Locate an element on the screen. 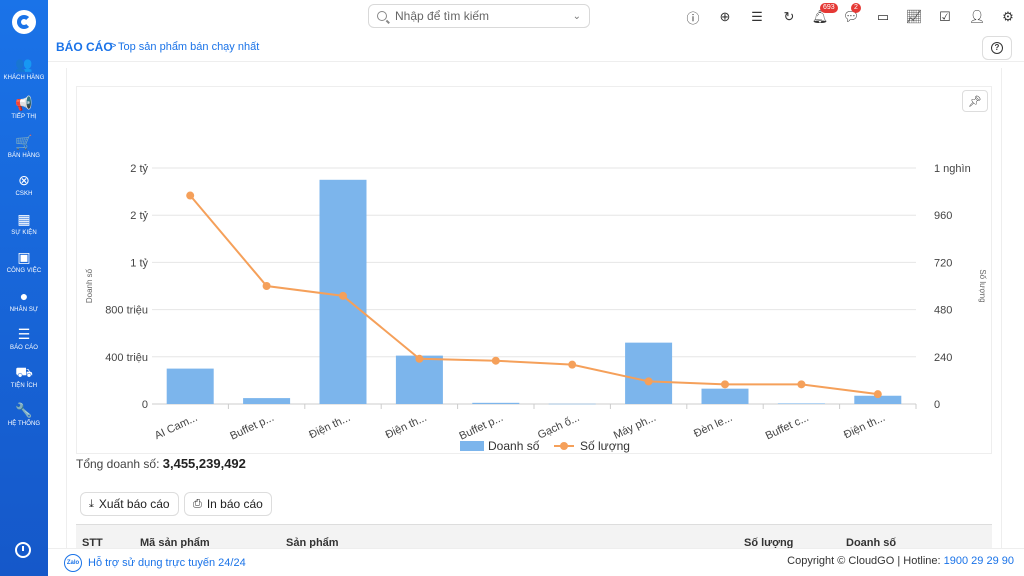 The height and width of the screenshot is (576, 1024). search-box: ⌄ is located at coordinates (479, 16).